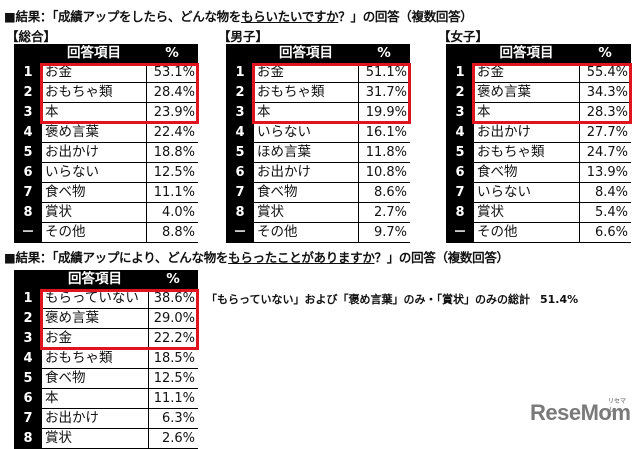 The image size is (640, 449). Describe the element at coordinates (106, 418) in the screenshot. I see `table-row: 7 お出かけ 6.3%` at that location.